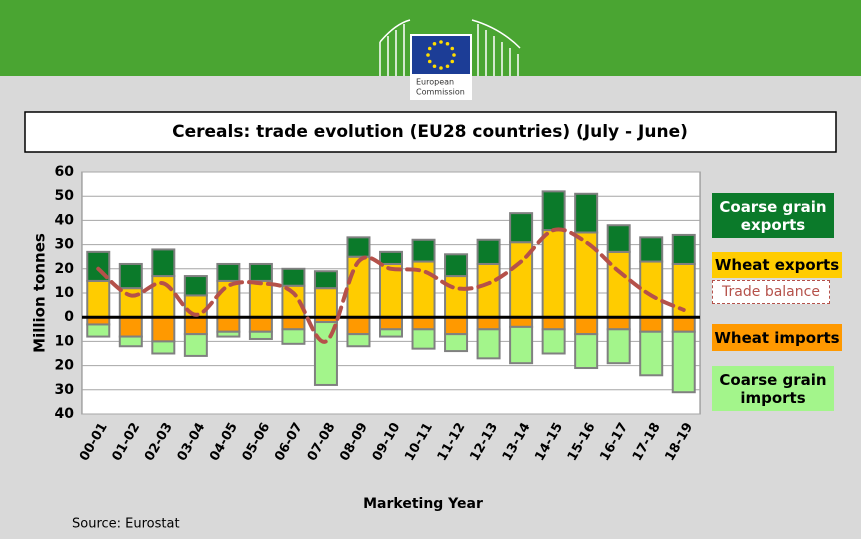 Image resolution: width=861 pixels, height=539 pixels. What do you see at coordinates (777, 265) in the screenshot?
I see `legend-entry: Wheat exports` at bounding box center [777, 265].